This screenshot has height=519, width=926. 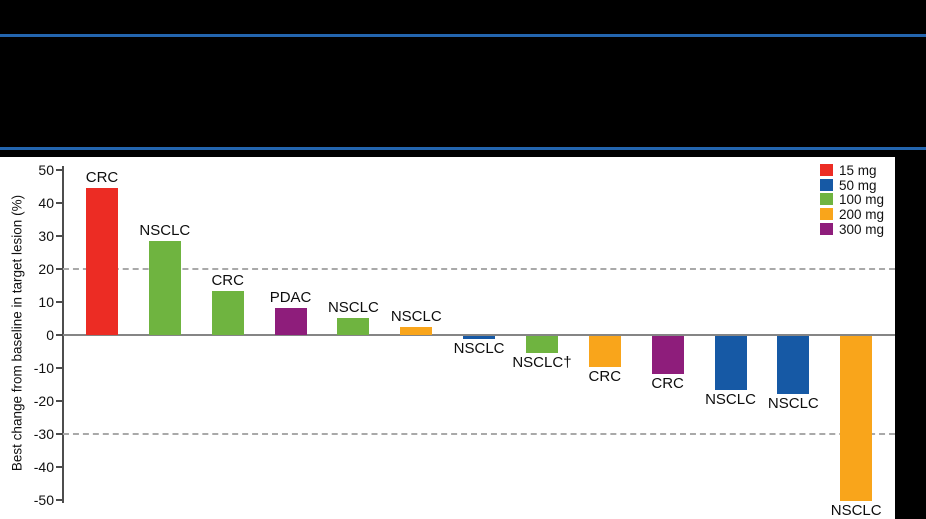 What do you see at coordinates (46, 302) in the screenshot?
I see `y-axis-tick-label: 10` at bounding box center [46, 302].